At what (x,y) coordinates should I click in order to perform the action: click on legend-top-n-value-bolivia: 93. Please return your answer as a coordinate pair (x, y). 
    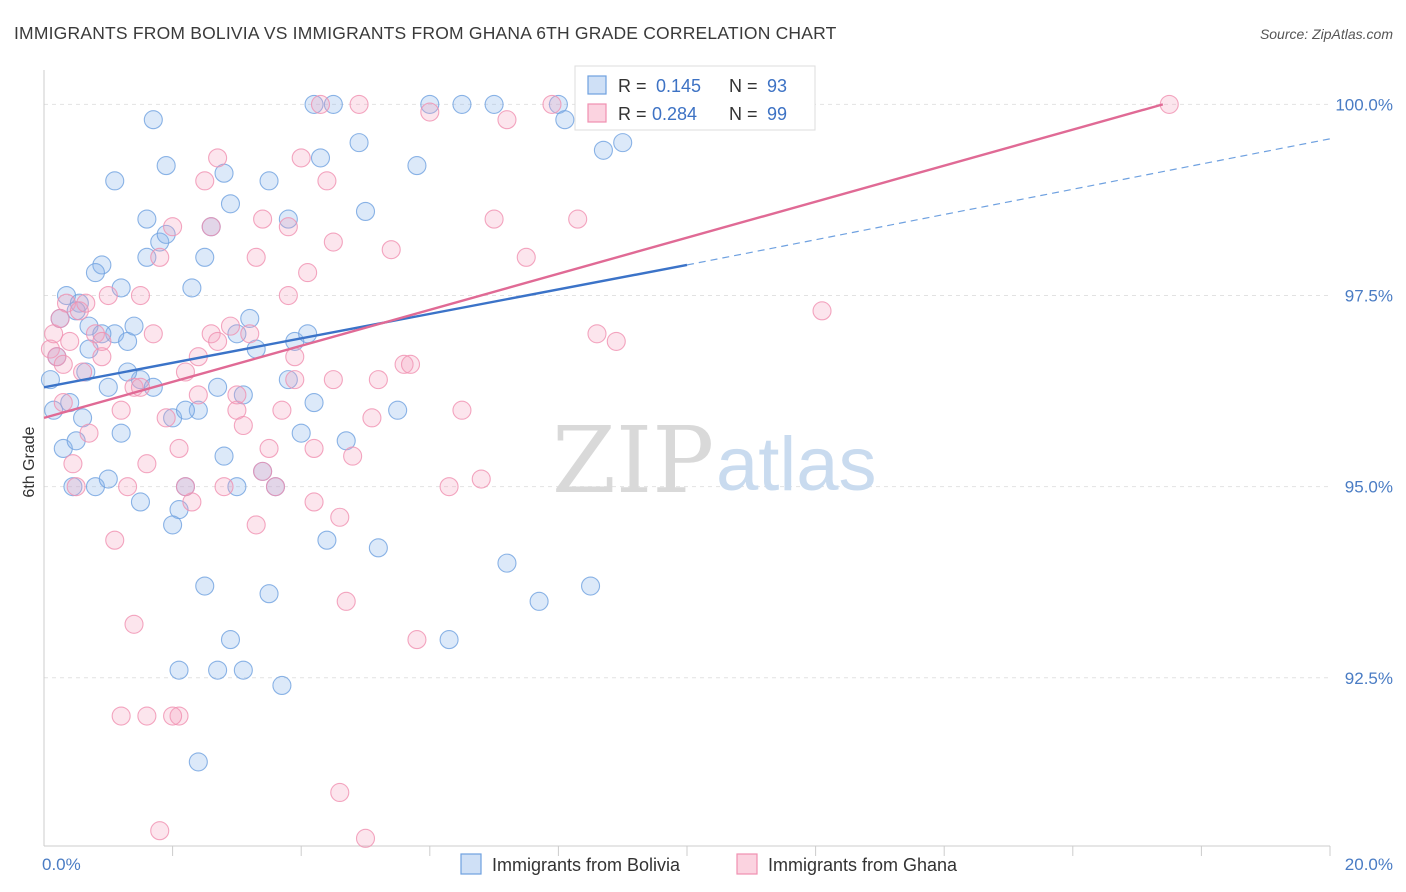
    Looking at the image, I should click on (777, 86).